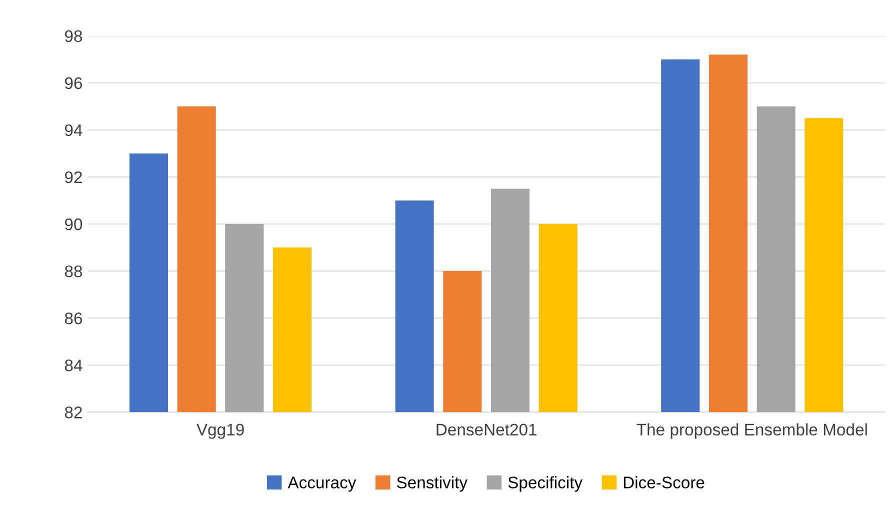 The height and width of the screenshot is (512, 894). Describe the element at coordinates (664, 482) in the screenshot. I see `legend-label: Dice-Score` at that location.